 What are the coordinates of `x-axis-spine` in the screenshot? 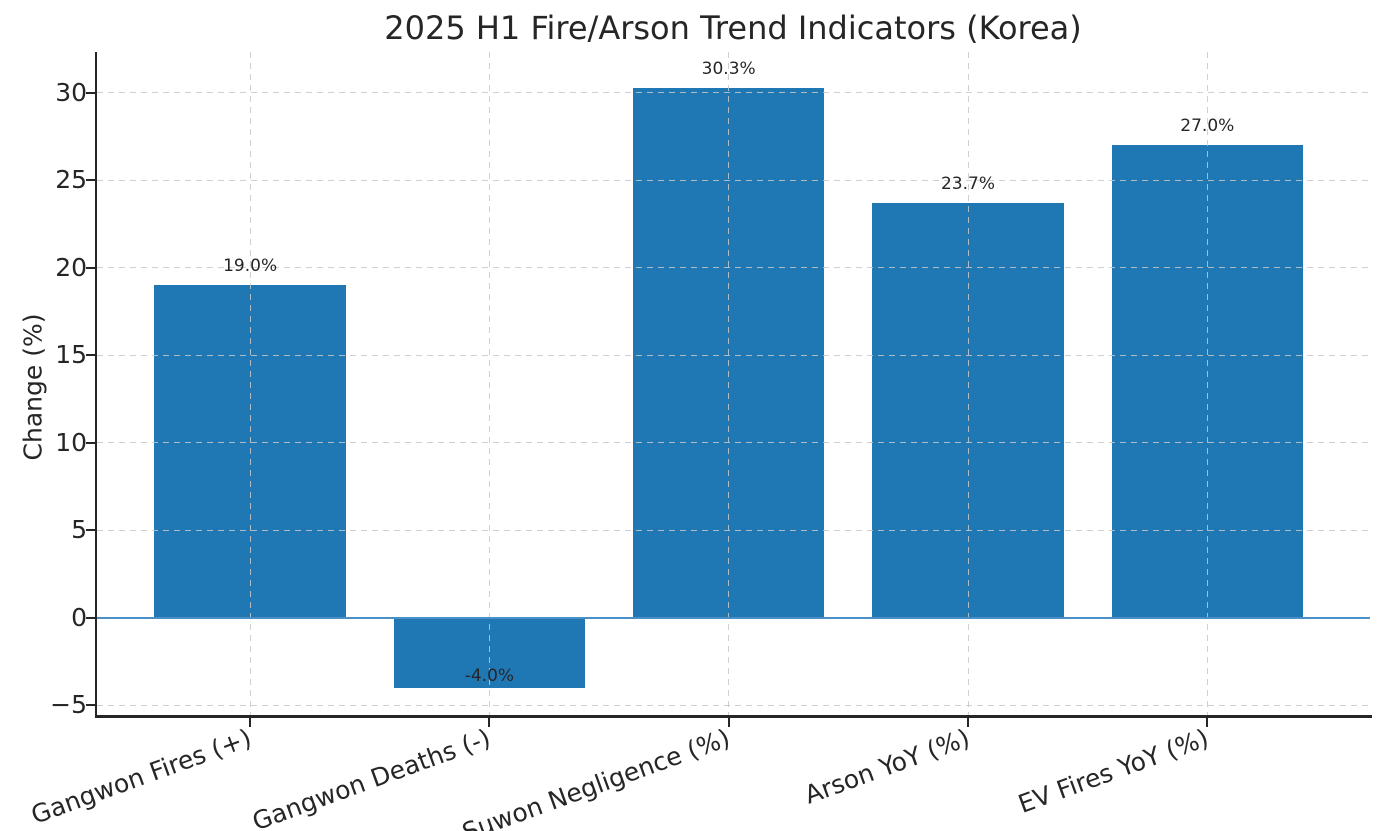 It's located at (733, 716).